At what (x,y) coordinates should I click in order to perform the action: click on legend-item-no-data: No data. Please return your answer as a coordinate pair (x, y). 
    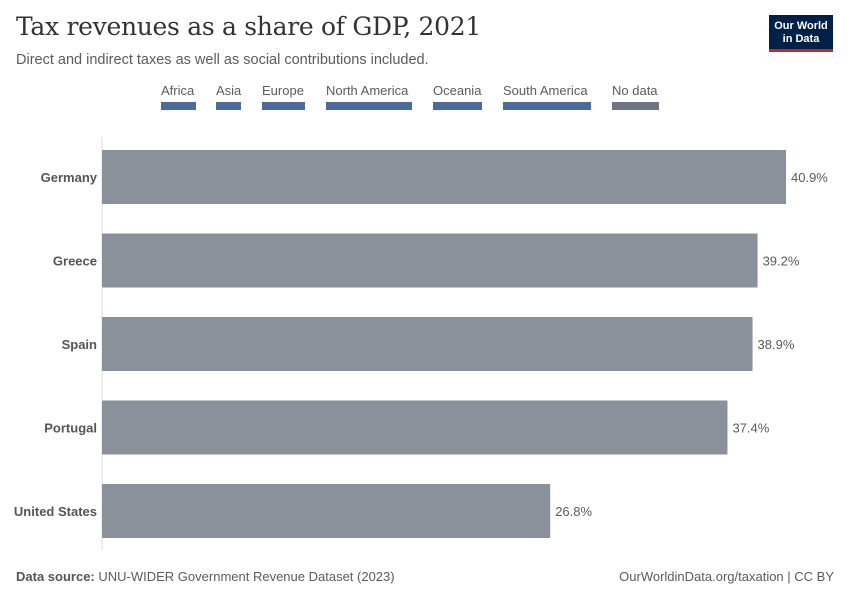
    Looking at the image, I should click on (635, 96).